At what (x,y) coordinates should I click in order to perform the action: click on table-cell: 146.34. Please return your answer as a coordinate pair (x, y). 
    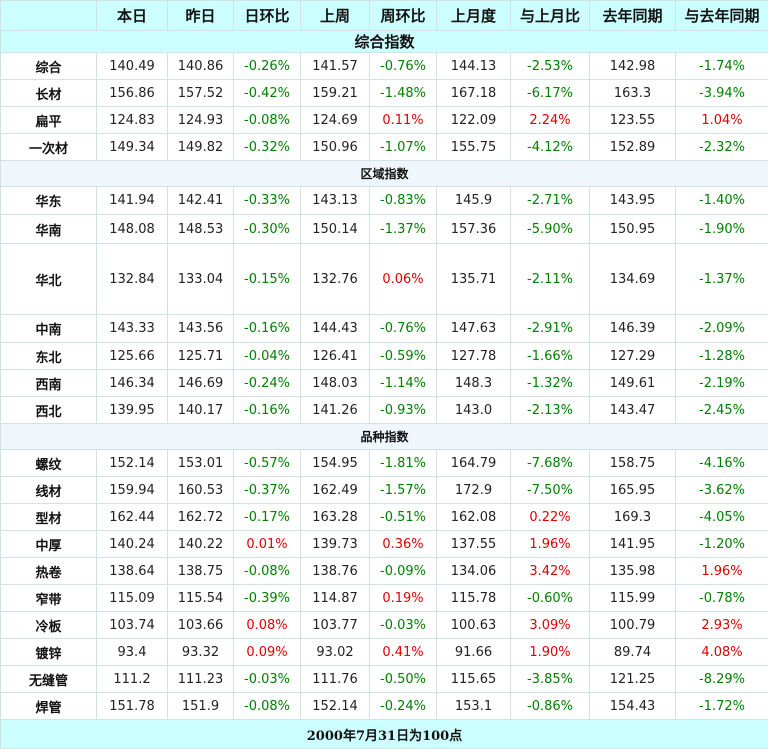
    Looking at the image, I should click on (132, 383).